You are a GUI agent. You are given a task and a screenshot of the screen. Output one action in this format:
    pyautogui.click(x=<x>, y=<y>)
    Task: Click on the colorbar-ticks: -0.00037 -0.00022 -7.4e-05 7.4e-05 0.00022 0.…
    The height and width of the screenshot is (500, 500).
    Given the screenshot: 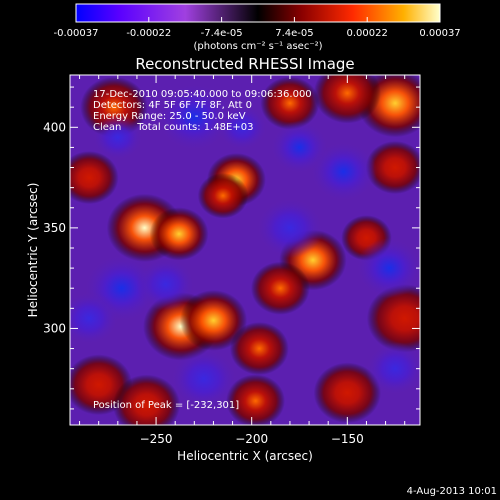 What is the action you would take?
    pyautogui.click(x=257, y=28)
    